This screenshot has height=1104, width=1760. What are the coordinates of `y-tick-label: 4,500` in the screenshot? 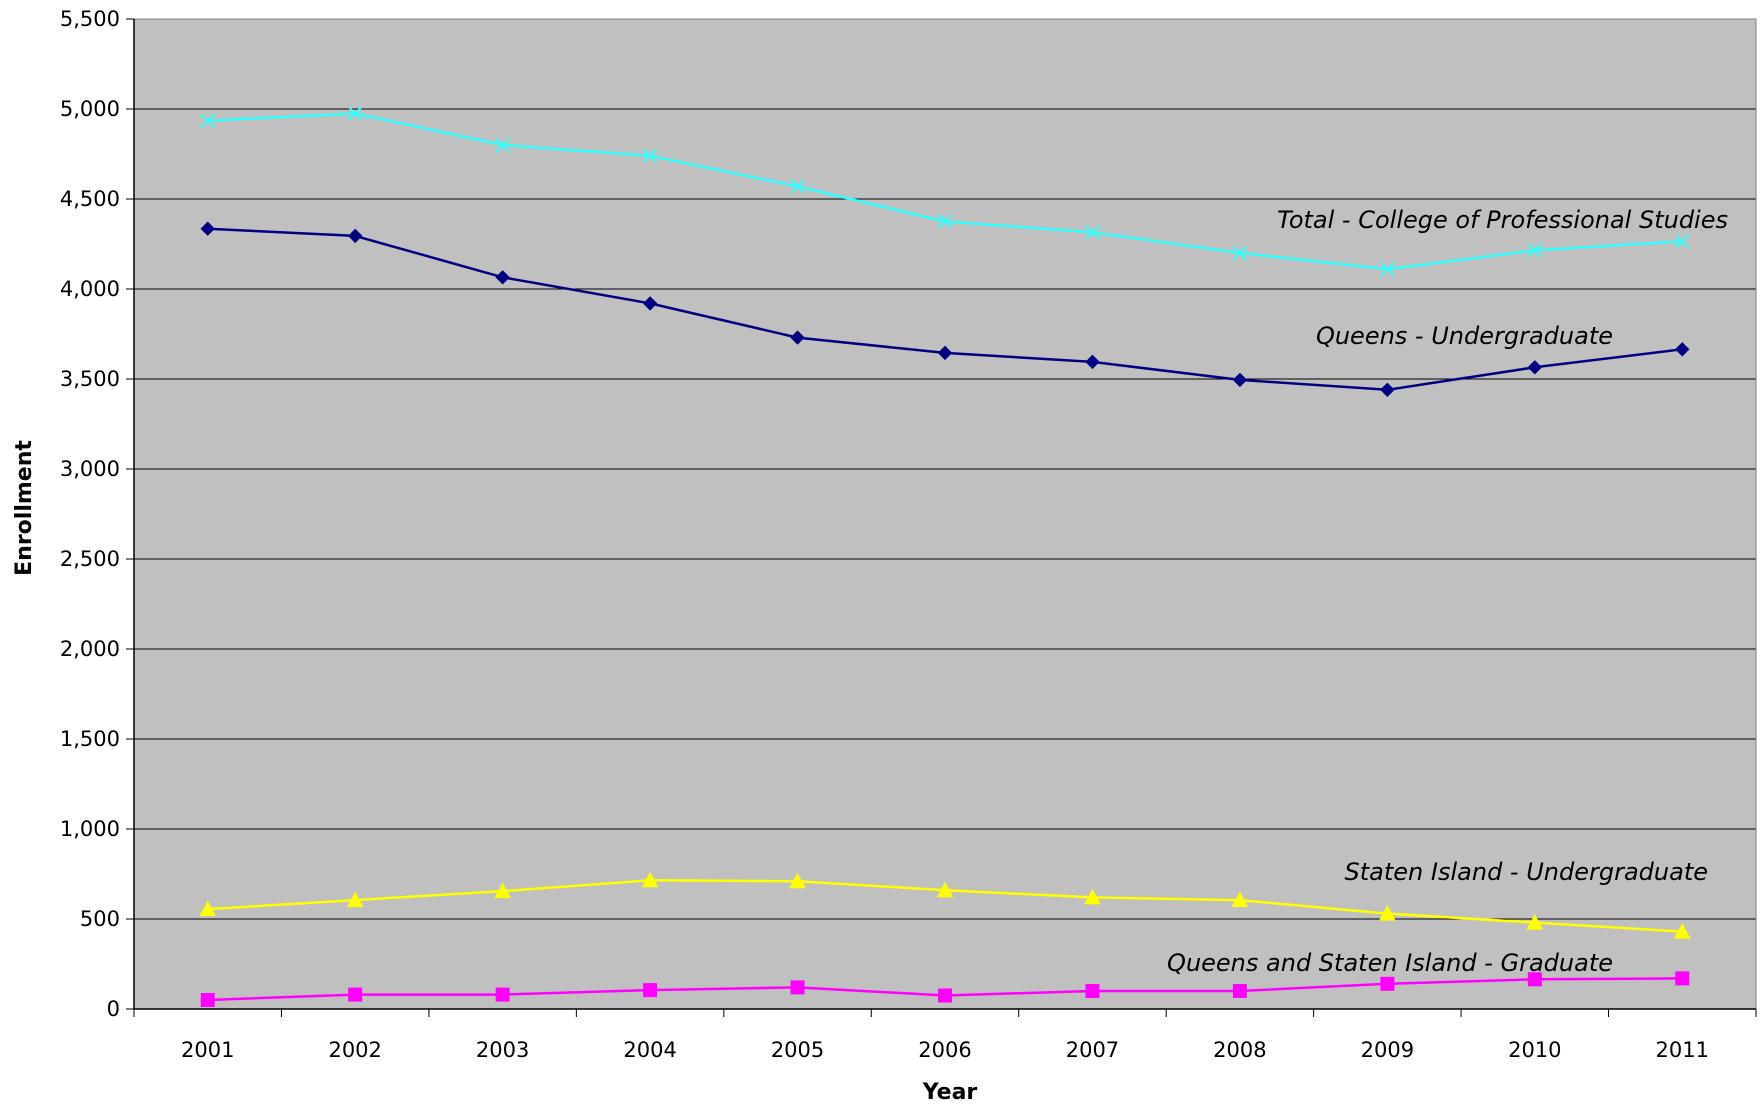 It's located at (90, 199).